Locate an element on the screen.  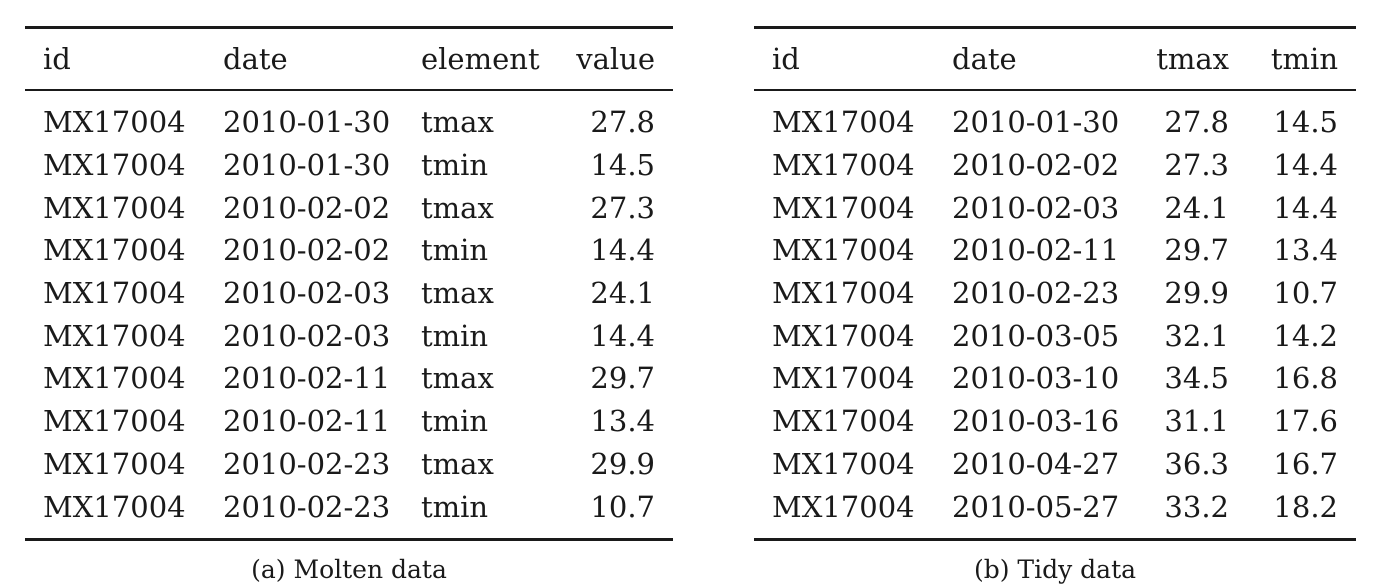
column-header-tmax: tmax is located at coordinates (1192, 59).